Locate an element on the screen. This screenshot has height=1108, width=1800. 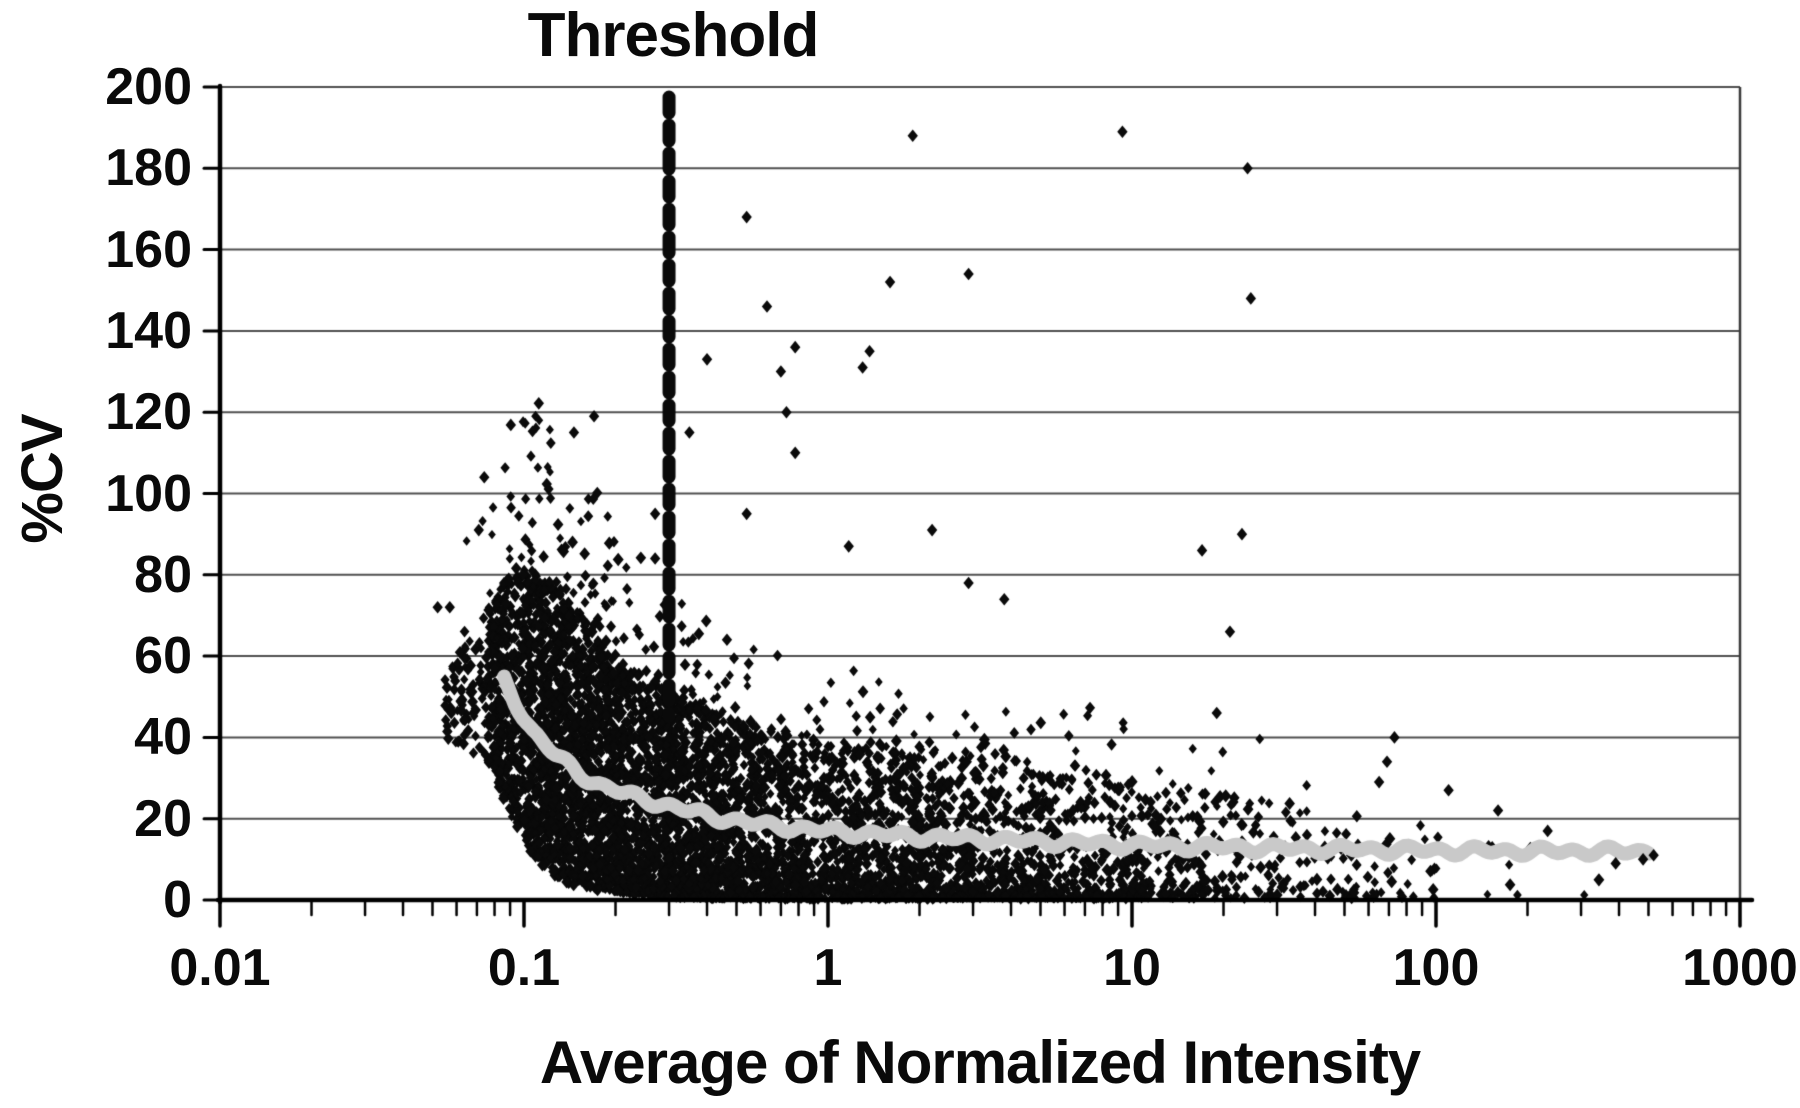
x-tick-label: 10 is located at coordinates (1132, 968).